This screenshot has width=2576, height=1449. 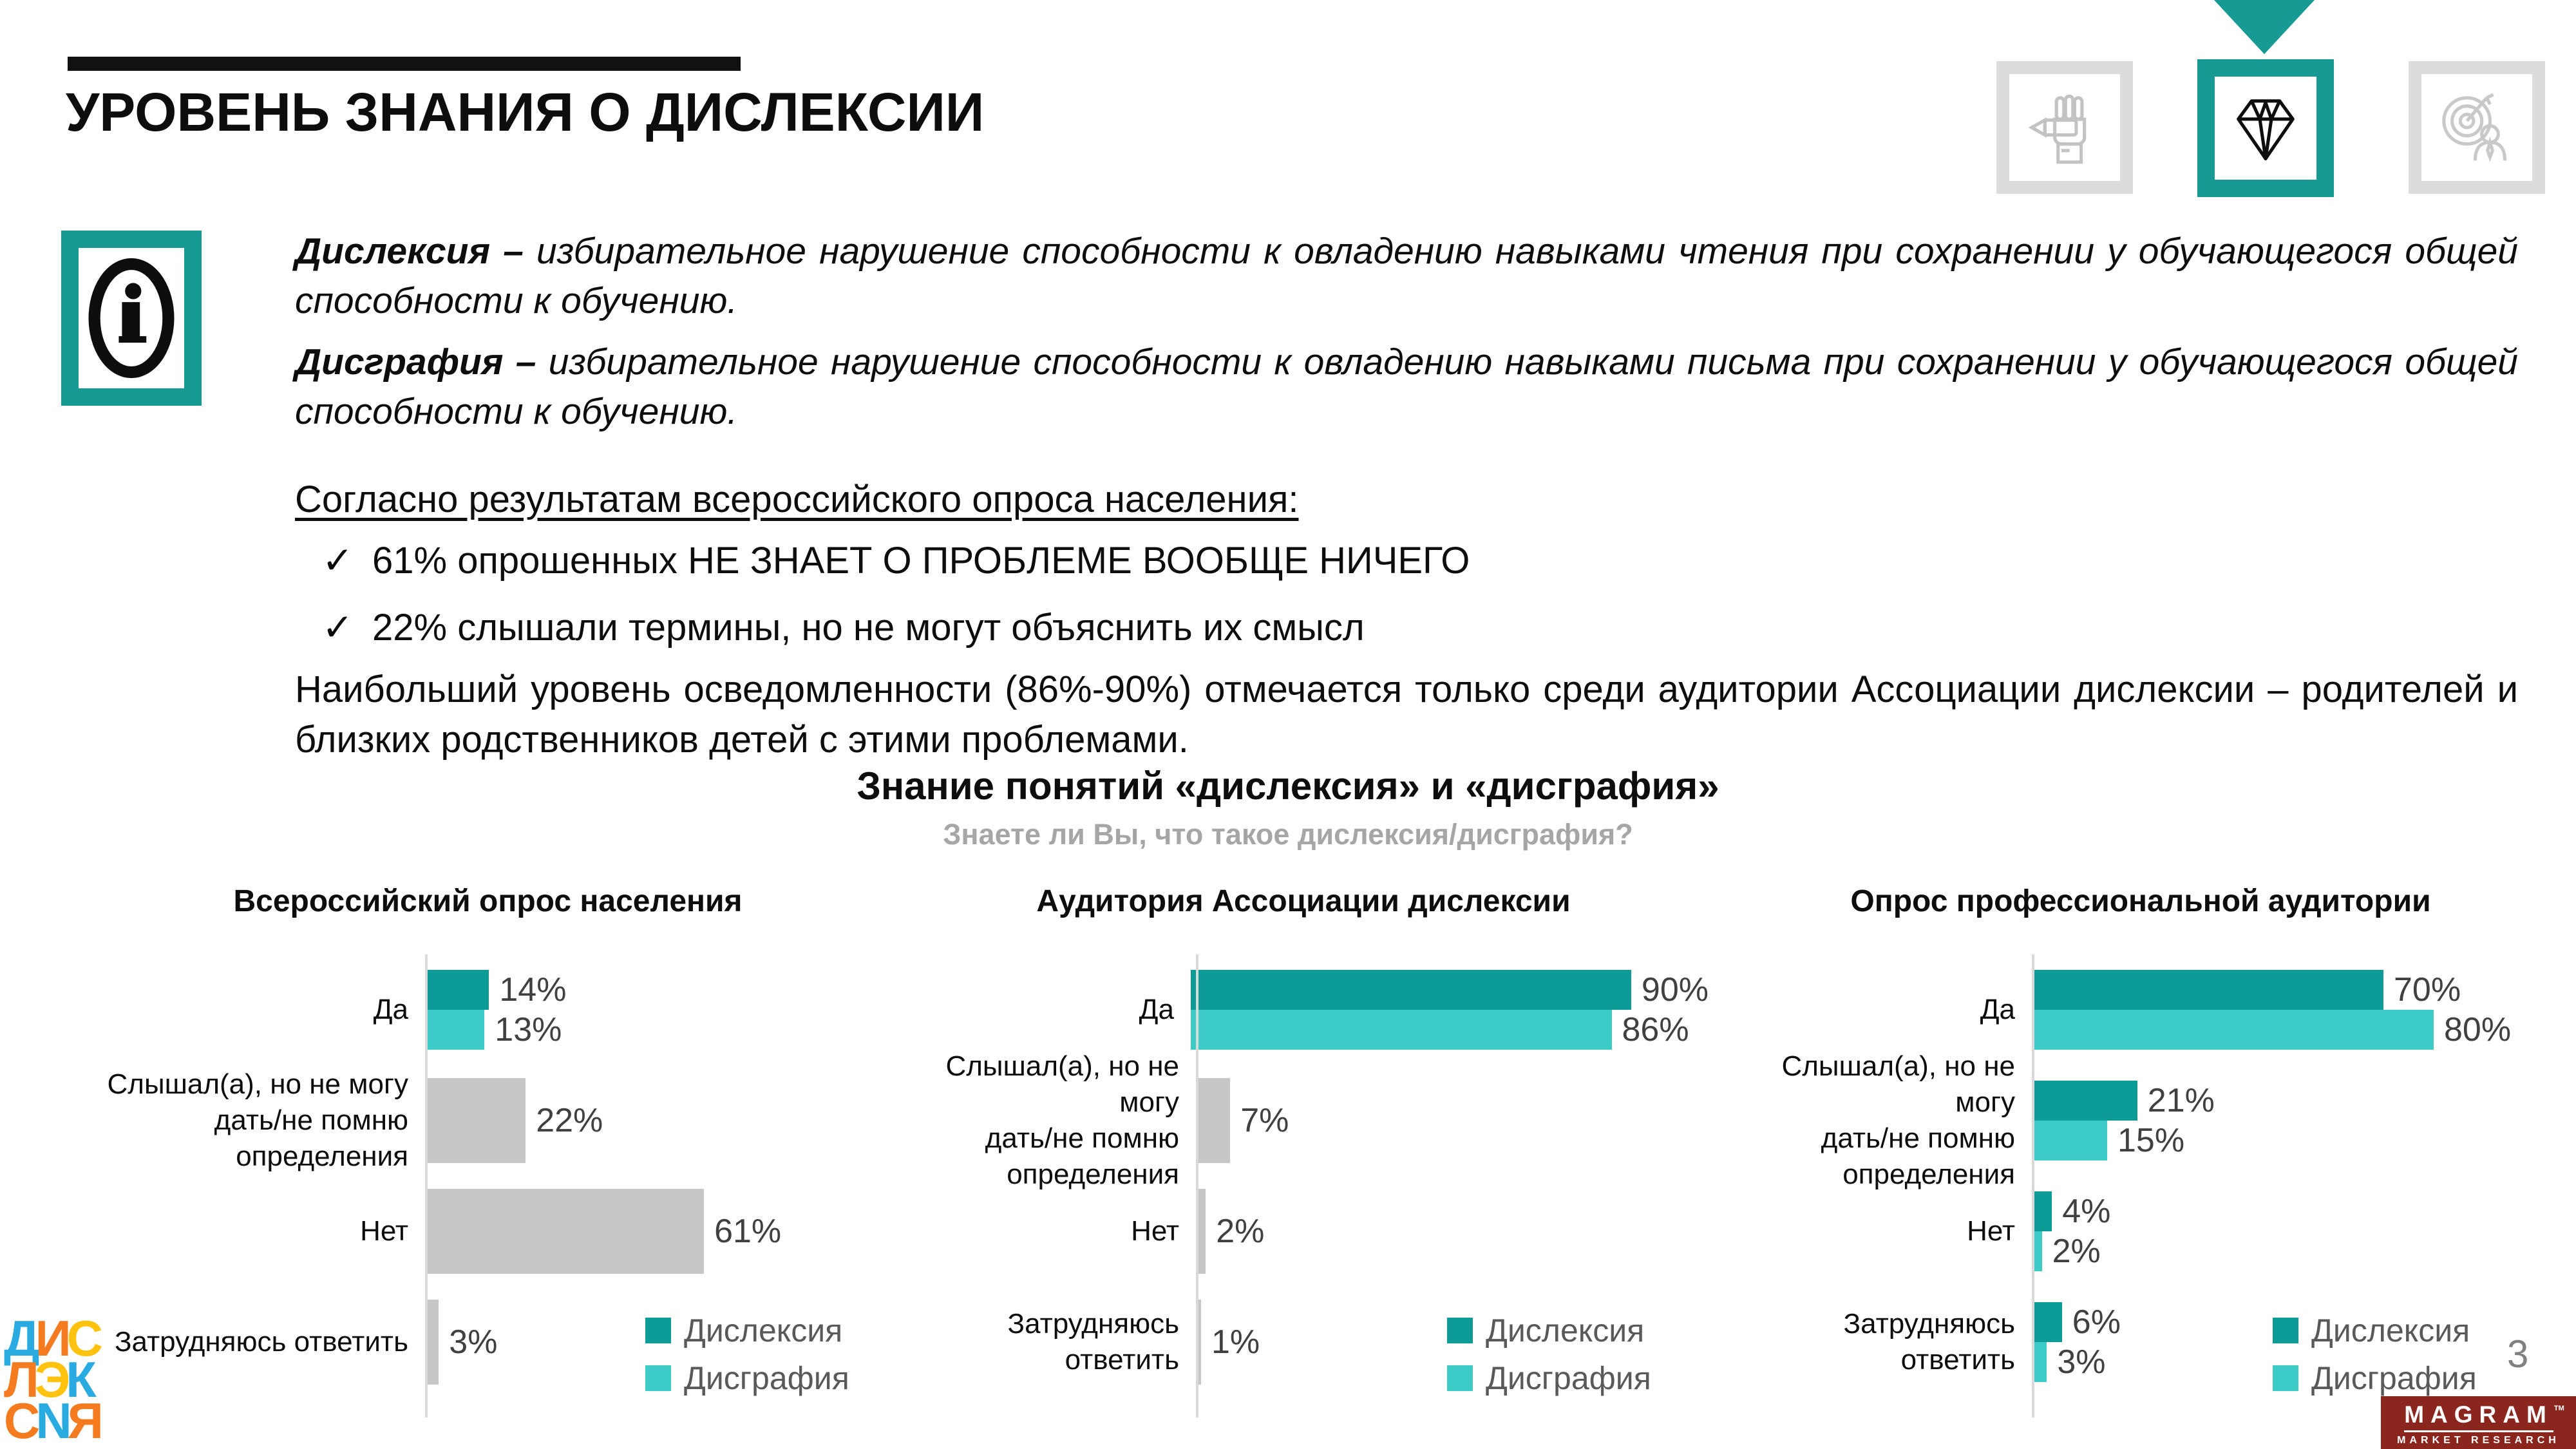 What do you see at coordinates (2289, 1140) in the screenshot?
I see `bar-row: 15%` at bounding box center [2289, 1140].